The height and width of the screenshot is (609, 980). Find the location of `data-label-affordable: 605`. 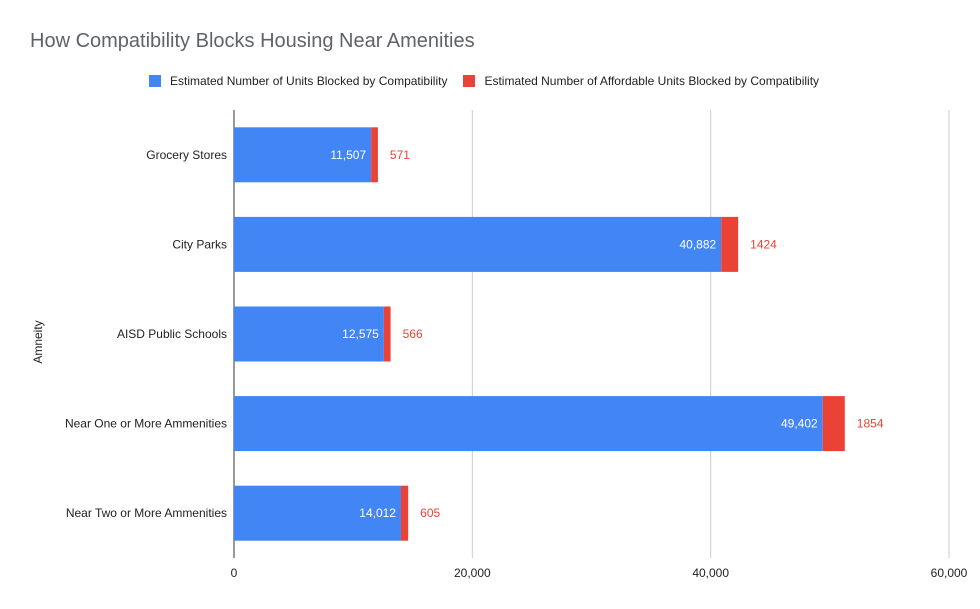

data-label-affordable: 605 is located at coordinates (430, 513).